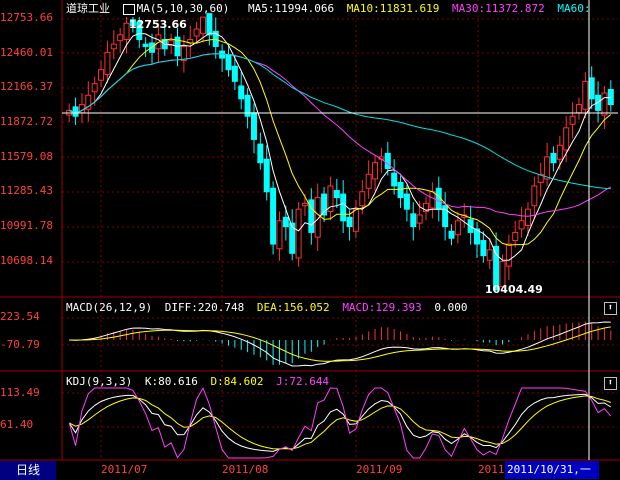 The height and width of the screenshot is (480, 620). I want to click on kdj-k-line, so click(340, 422).